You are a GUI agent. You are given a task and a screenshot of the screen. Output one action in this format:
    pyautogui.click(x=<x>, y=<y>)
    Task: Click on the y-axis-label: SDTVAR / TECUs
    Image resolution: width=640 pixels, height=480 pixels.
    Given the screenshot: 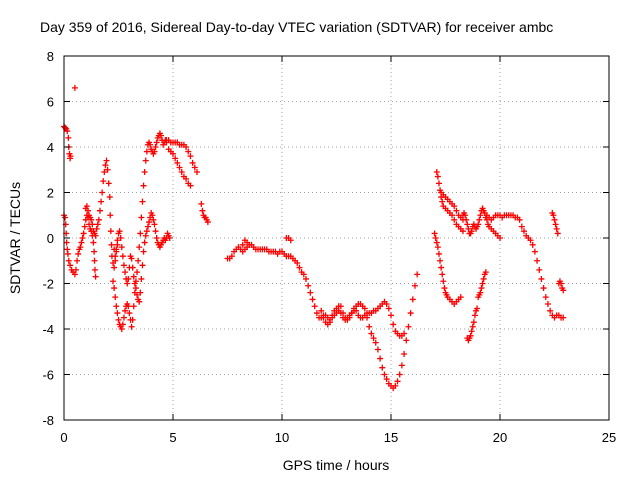 What is the action you would take?
    pyautogui.click(x=15, y=238)
    